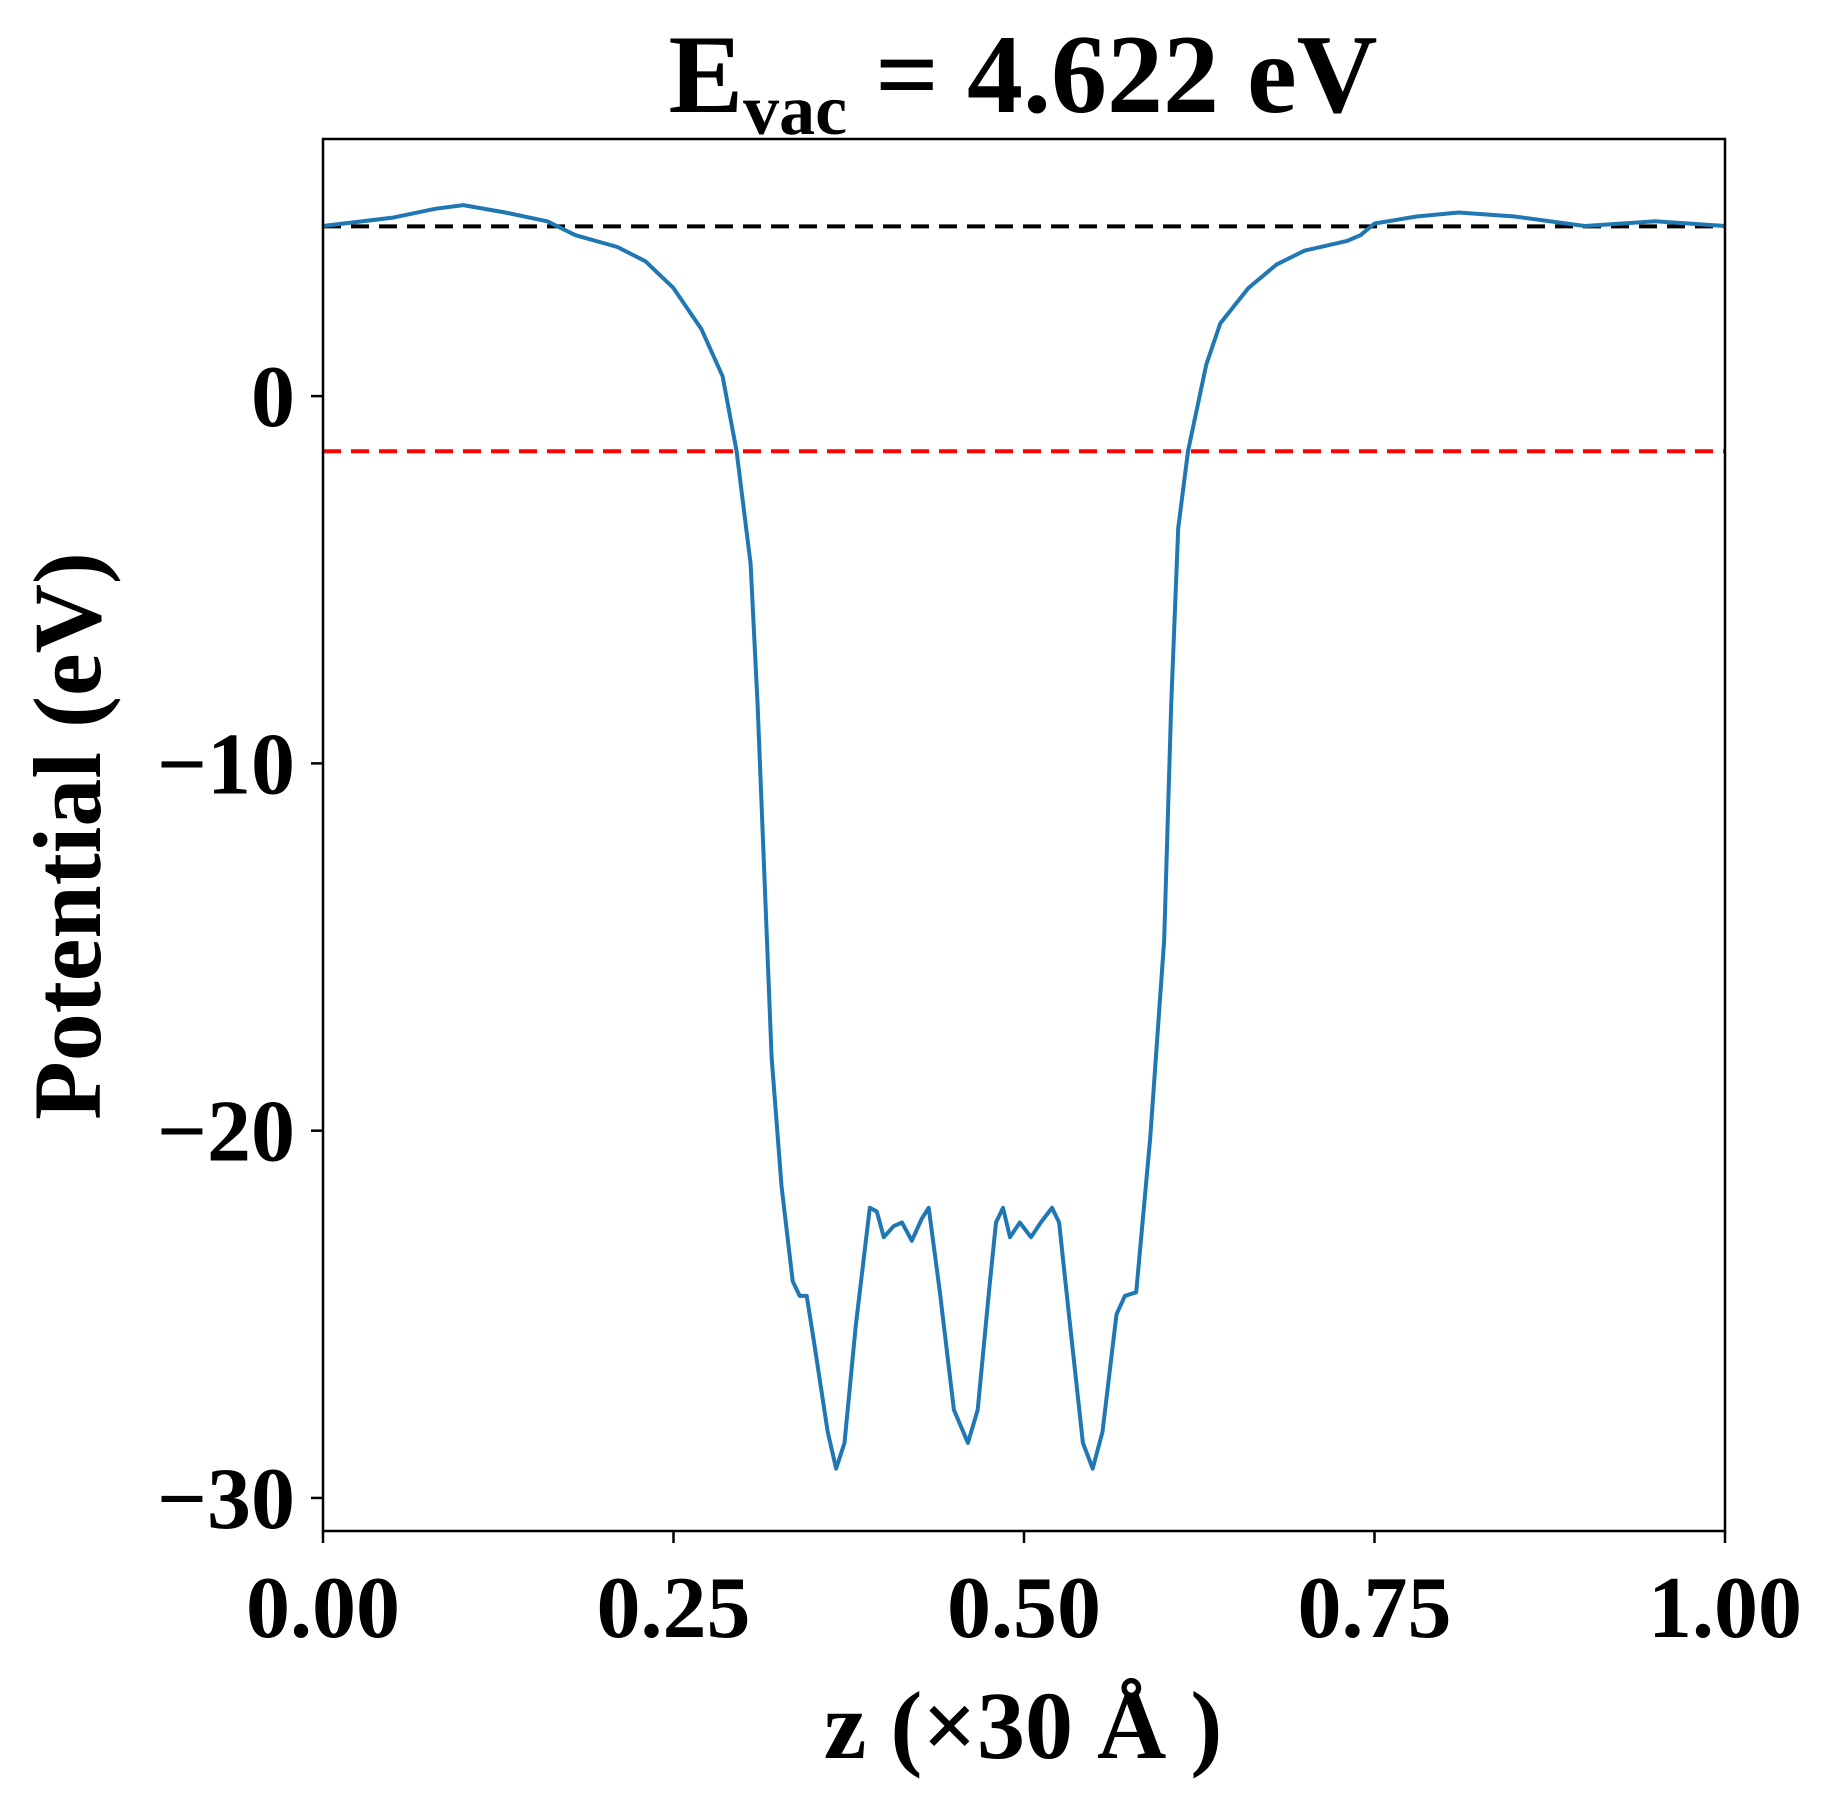  What do you see at coordinates (674, 1608) in the screenshot?
I see `x-tick-label: 0.25` at bounding box center [674, 1608].